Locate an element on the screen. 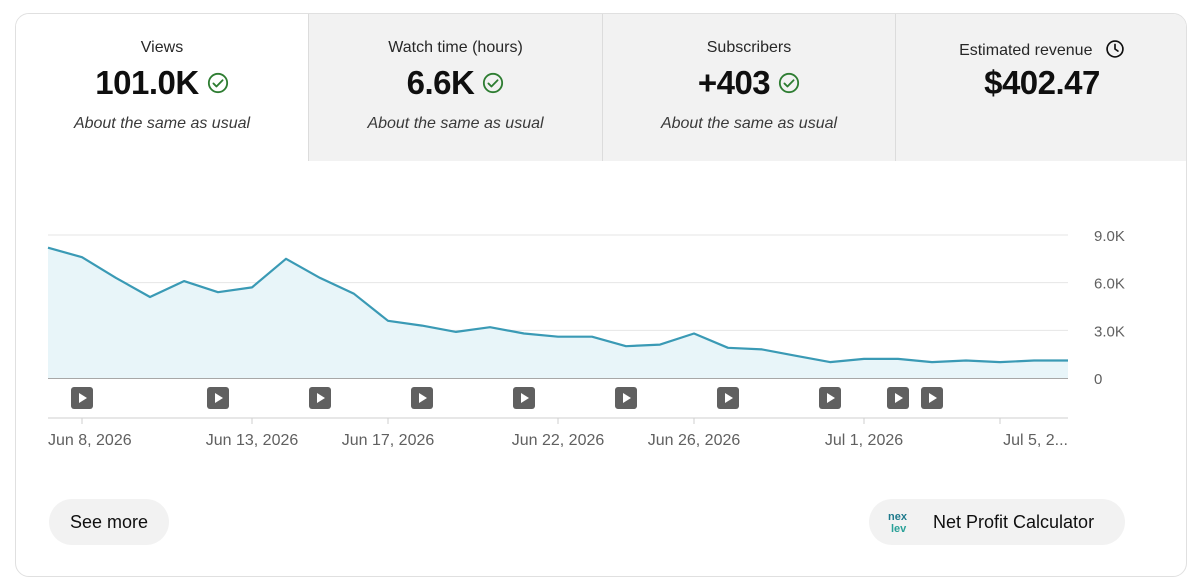  tab-estimated-revenue: Estimated revenue $402.47 is located at coordinates (1040, 87).